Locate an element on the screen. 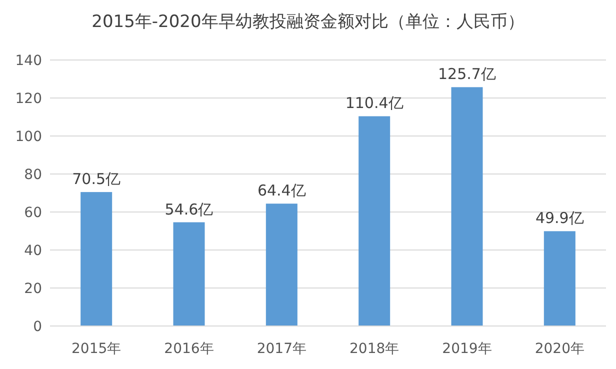 The width and height of the screenshot is (616, 369). chart-title: 2015年-2020年早幼教投融资金额对比（单位：人民币） is located at coordinates (308, 22).